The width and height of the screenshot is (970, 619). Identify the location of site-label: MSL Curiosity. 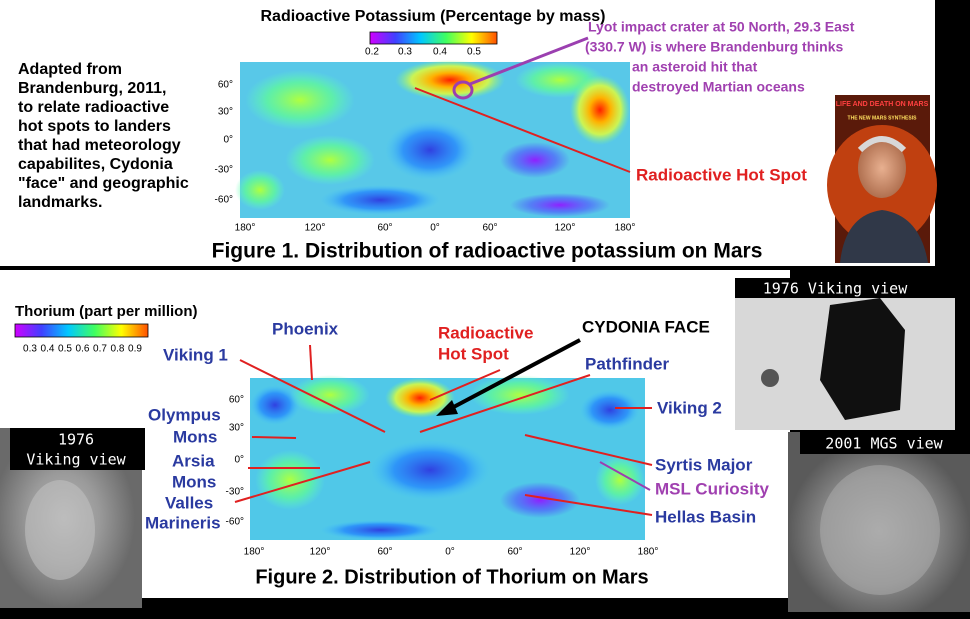
(712, 488).